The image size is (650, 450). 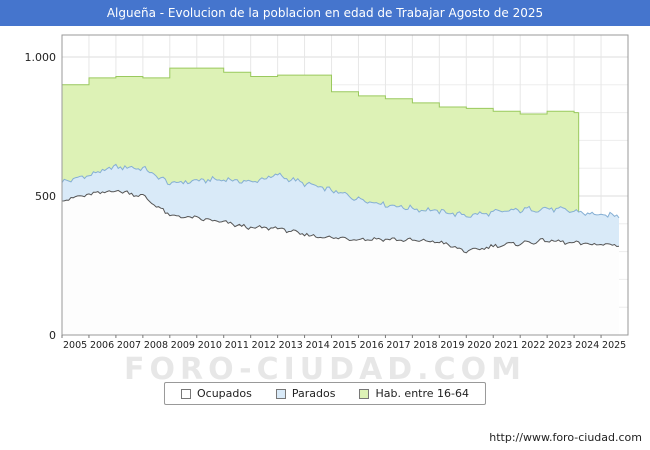 What do you see at coordinates (129, 345) in the screenshot?
I see `svg-text: 2007` at bounding box center [129, 345].